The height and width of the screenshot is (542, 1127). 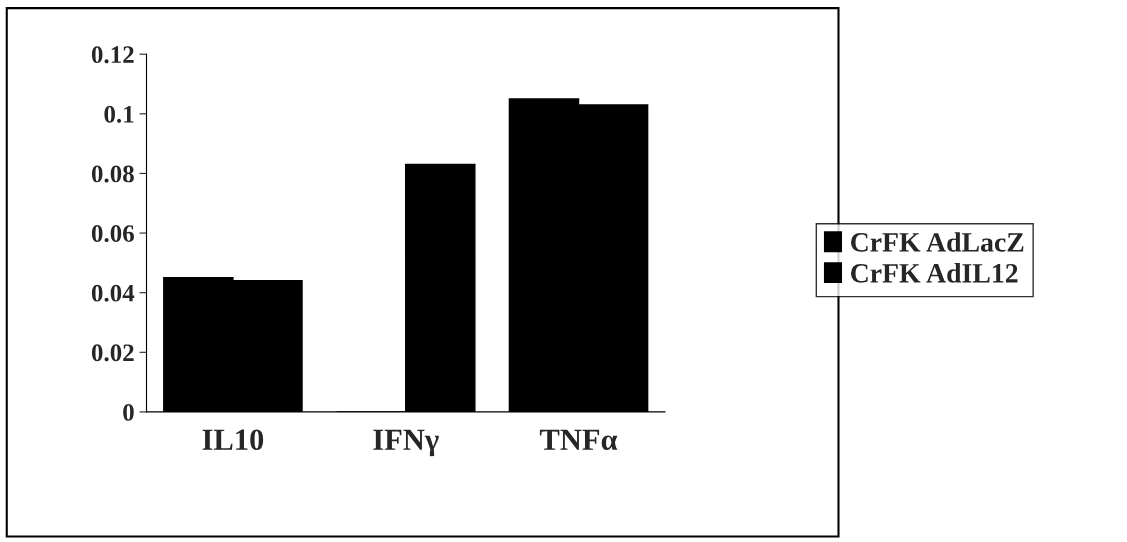 What do you see at coordinates (937, 242) in the screenshot?
I see `legend-label: CrFK AdLacZ` at bounding box center [937, 242].